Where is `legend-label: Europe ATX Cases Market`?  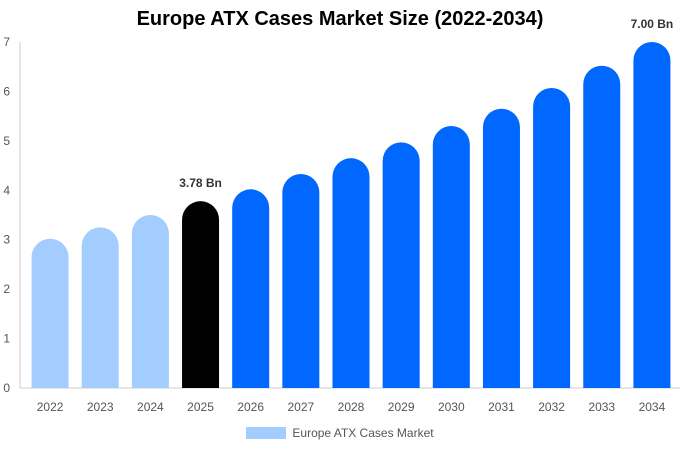 legend-label: Europe ATX Cases Market is located at coordinates (363, 433).